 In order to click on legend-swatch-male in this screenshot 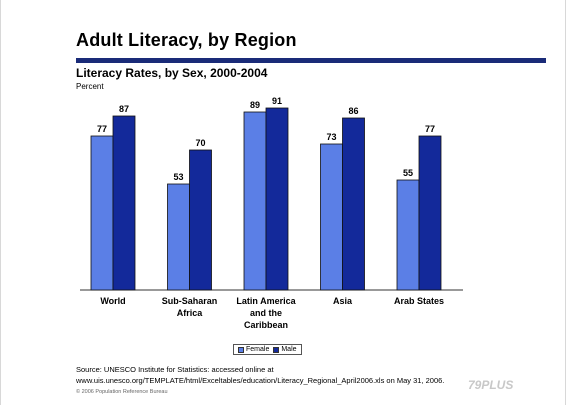, I will do `click(276, 349)`.